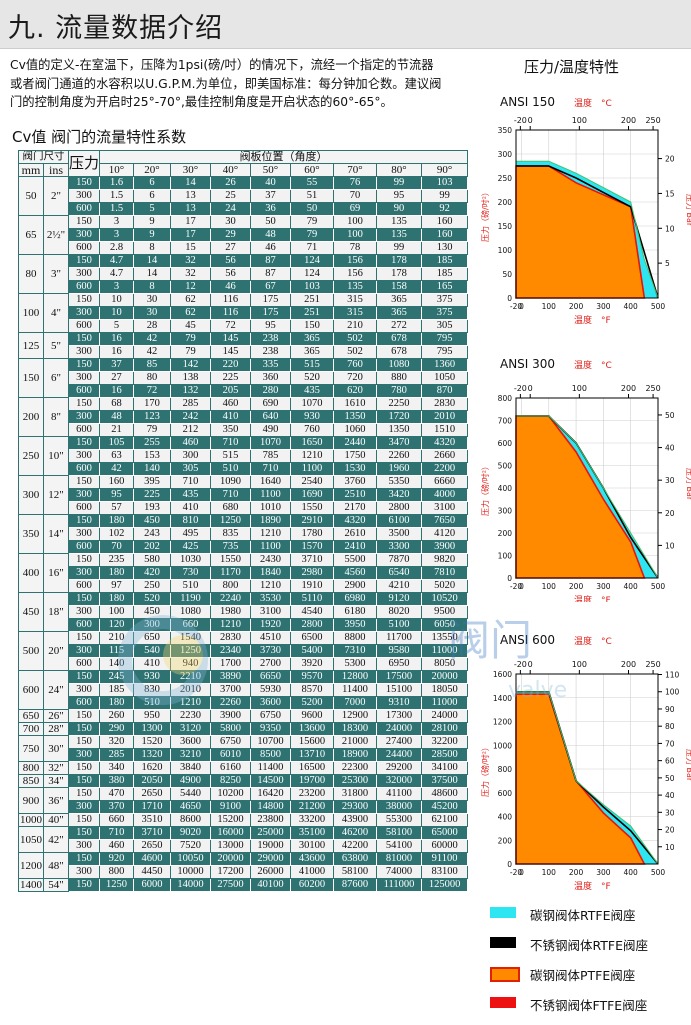 This screenshot has width=691, height=1025. Describe the element at coordinates (56, 612) in the screenshot. I see `size-ins-cell: 18"` at that location.